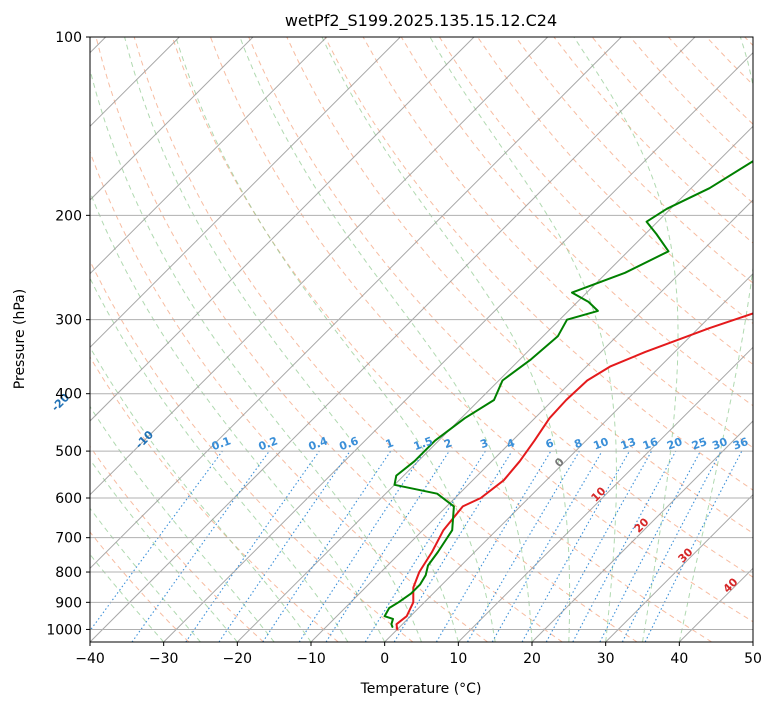 Image resolution: width=775 pixels, height=708 pixels. What do you see at coordinates (606, 659) in the screenshot?
I see `x-tick-label: 30` at bounding box center [606, 659].